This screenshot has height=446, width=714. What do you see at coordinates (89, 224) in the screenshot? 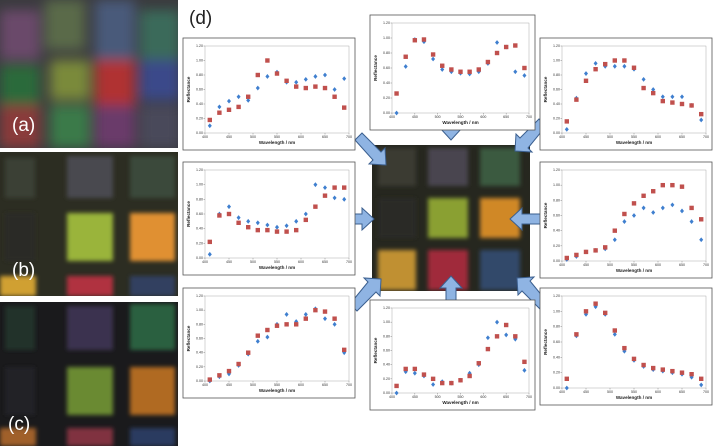
I see `photo-b` at bounding box center [89, 224].